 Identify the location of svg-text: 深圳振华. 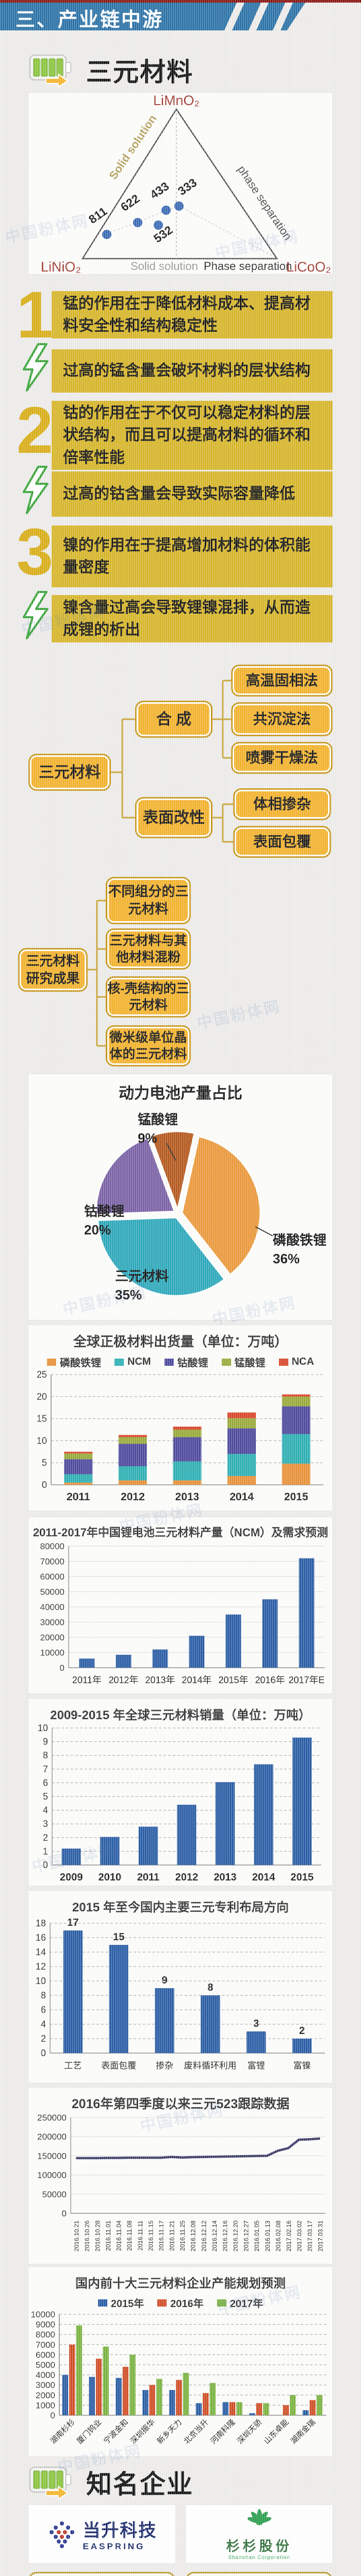
(143, 2432).